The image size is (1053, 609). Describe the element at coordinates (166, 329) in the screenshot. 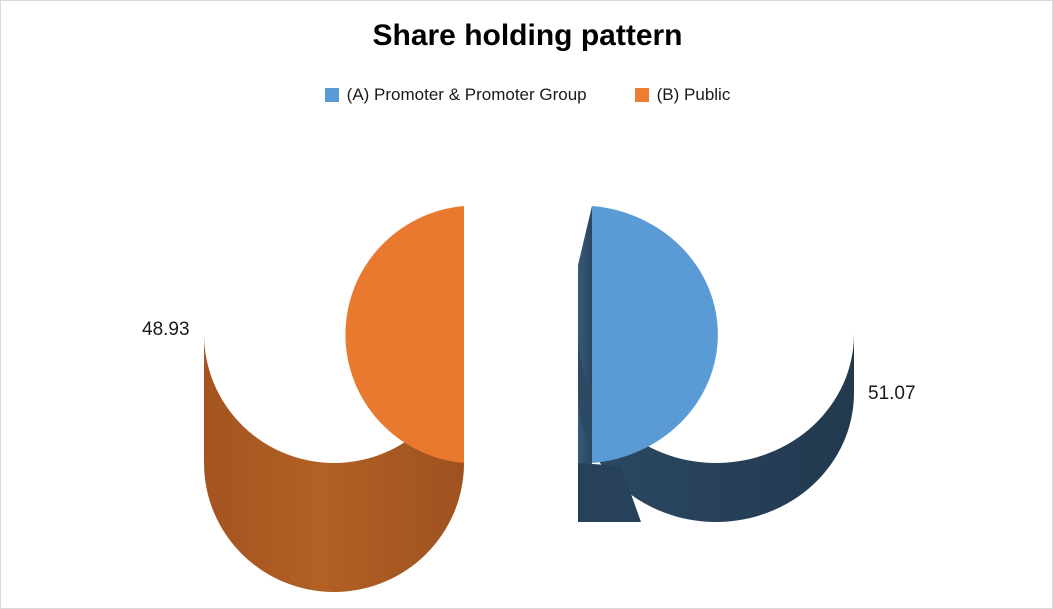

I see `data-label-public: 48.93` at that location.